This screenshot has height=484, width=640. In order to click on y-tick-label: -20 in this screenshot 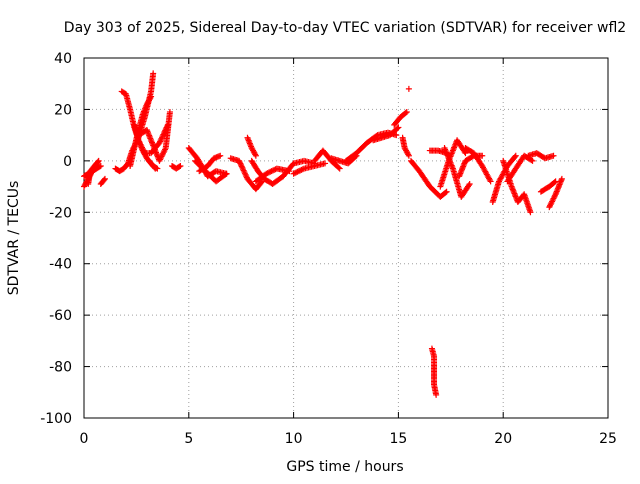, I will do `click(60, 213)`.